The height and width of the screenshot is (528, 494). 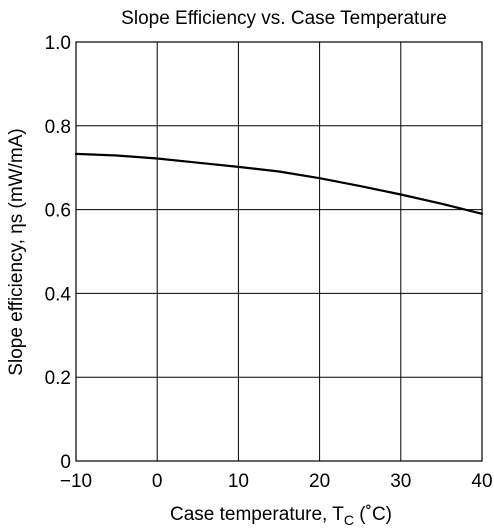 What do you see at coordinates (58, 211) in the screenshot?
I see `y-tick-label: 0.6` at bounding box center [58, 211].